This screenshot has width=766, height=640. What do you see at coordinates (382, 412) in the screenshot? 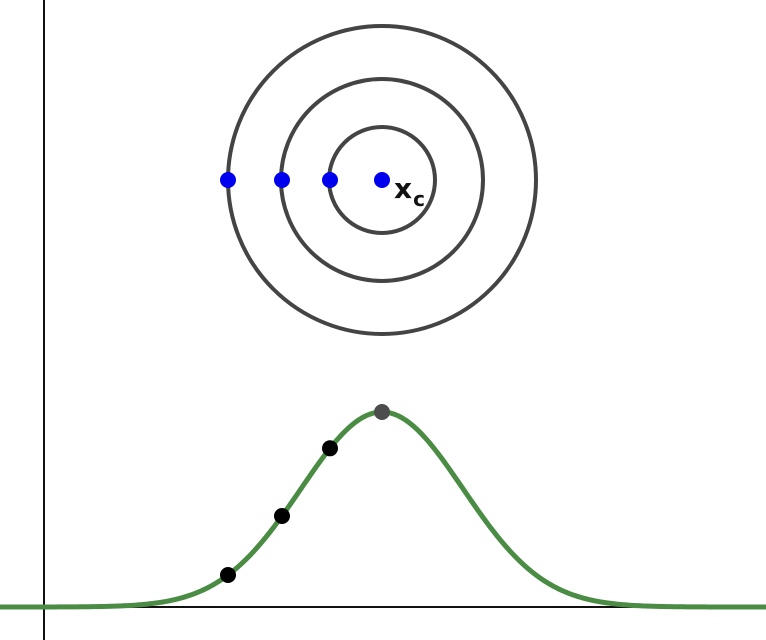
I see `peak-point` at bounding box center [382, 412].